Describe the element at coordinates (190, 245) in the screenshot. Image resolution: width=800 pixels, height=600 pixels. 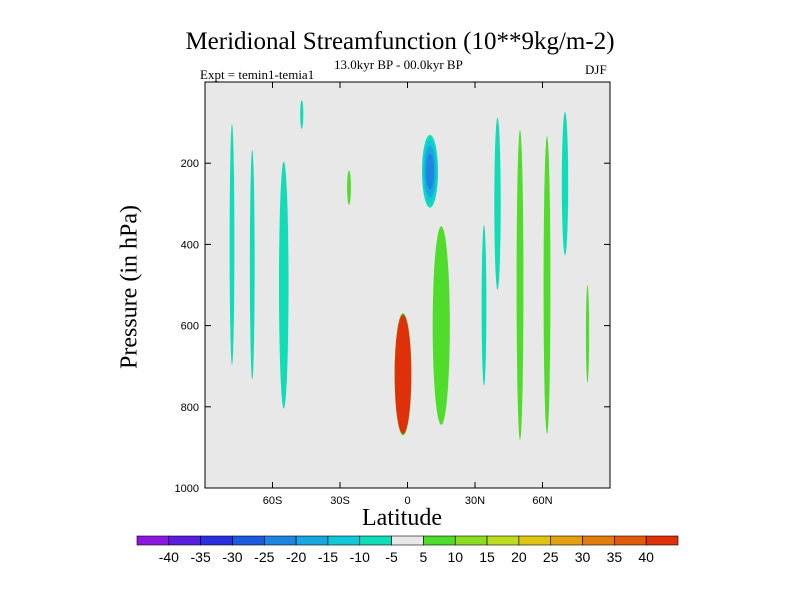
I see `y-tick-label: 400` at that location.